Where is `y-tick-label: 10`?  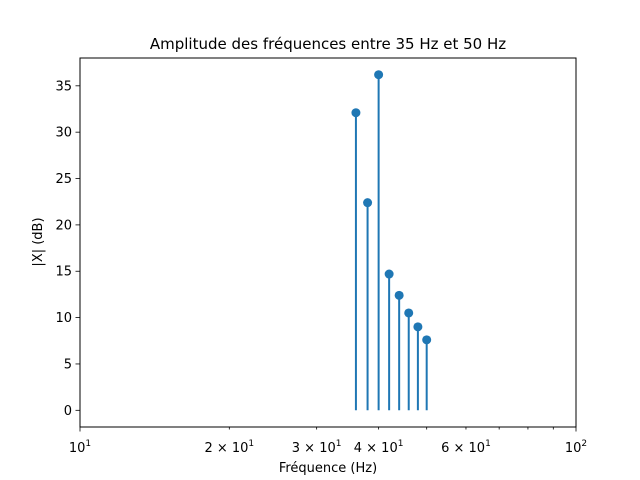
y-tick-label: 10 is located at coordinates (63, 318).